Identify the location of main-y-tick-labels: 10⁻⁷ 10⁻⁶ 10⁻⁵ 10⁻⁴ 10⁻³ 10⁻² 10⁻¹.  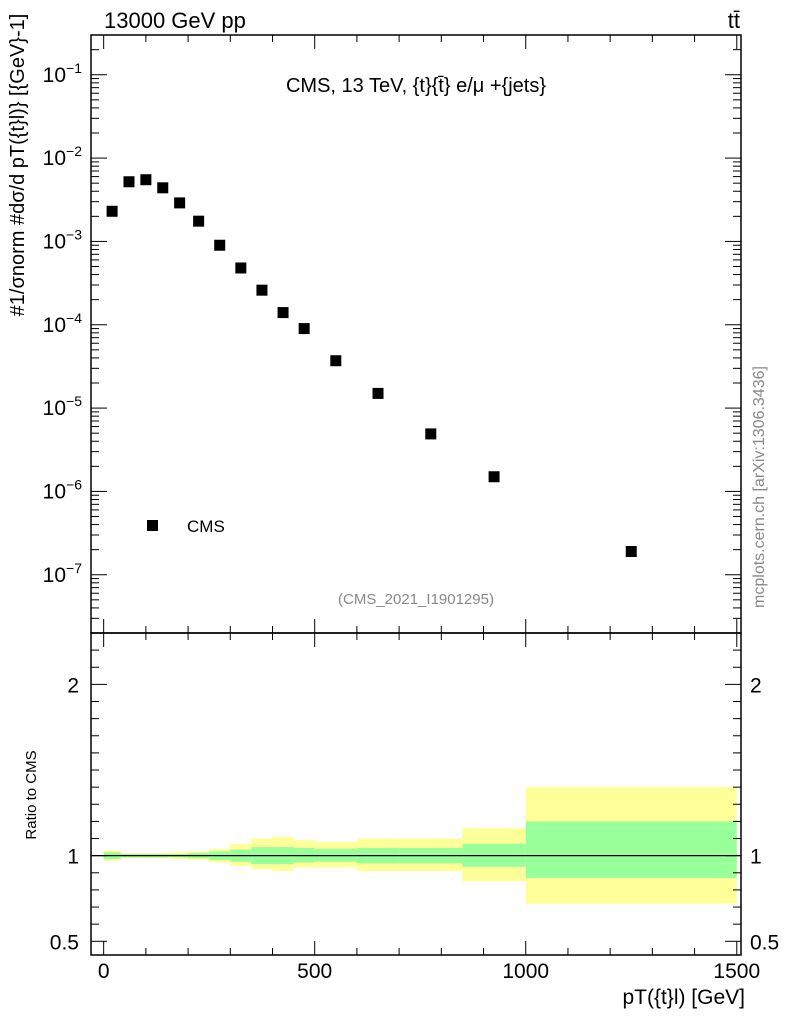
(63, 323).